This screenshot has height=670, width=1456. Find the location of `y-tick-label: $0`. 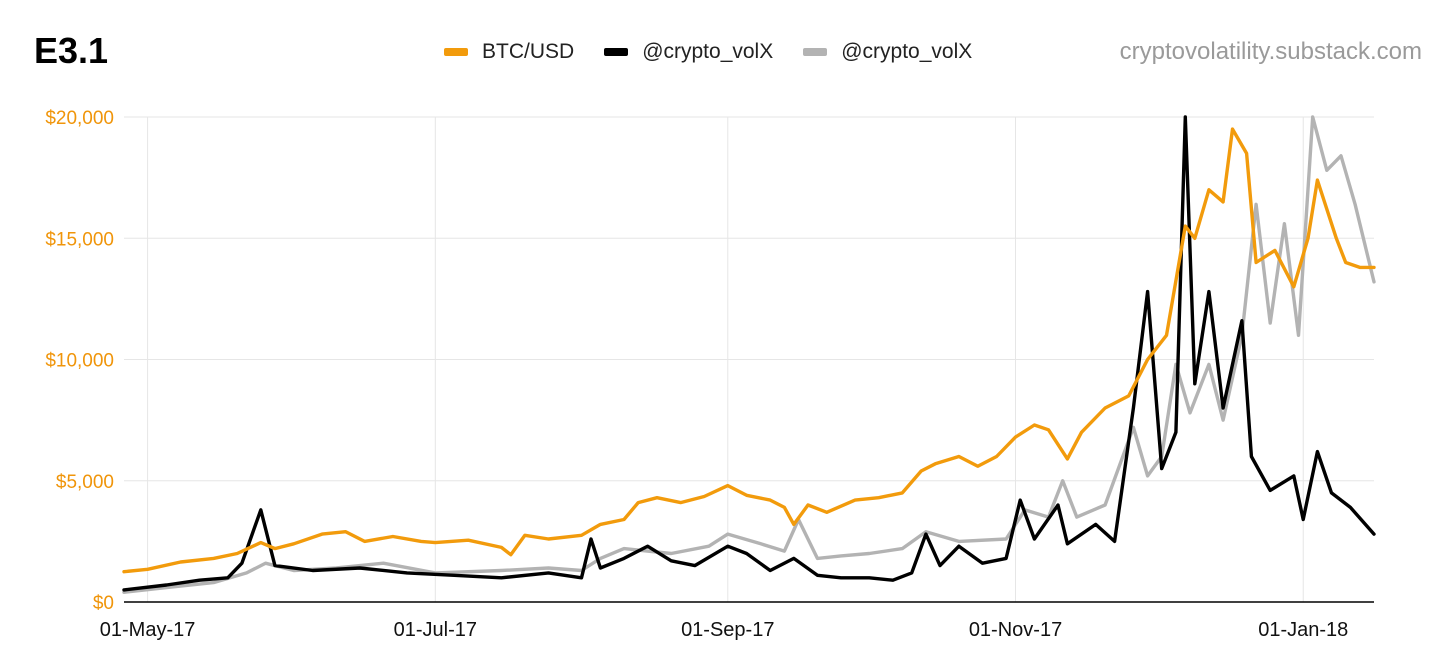

y-tick-label: $0 is located at coordinates (103, 603).